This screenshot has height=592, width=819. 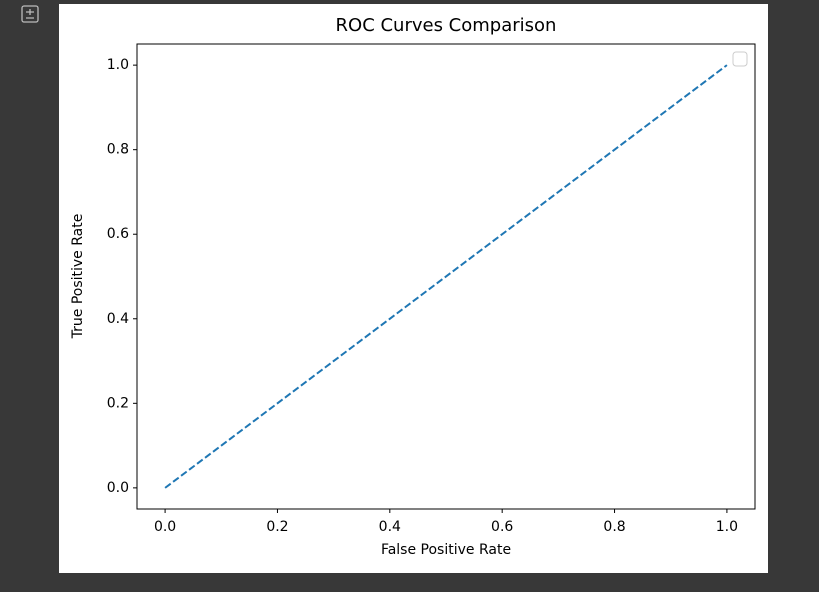 What do you see at coordinates (727, 527) in the screenshot?
I see `x-tick-label: 1.0` at bounding box center [727, 527].